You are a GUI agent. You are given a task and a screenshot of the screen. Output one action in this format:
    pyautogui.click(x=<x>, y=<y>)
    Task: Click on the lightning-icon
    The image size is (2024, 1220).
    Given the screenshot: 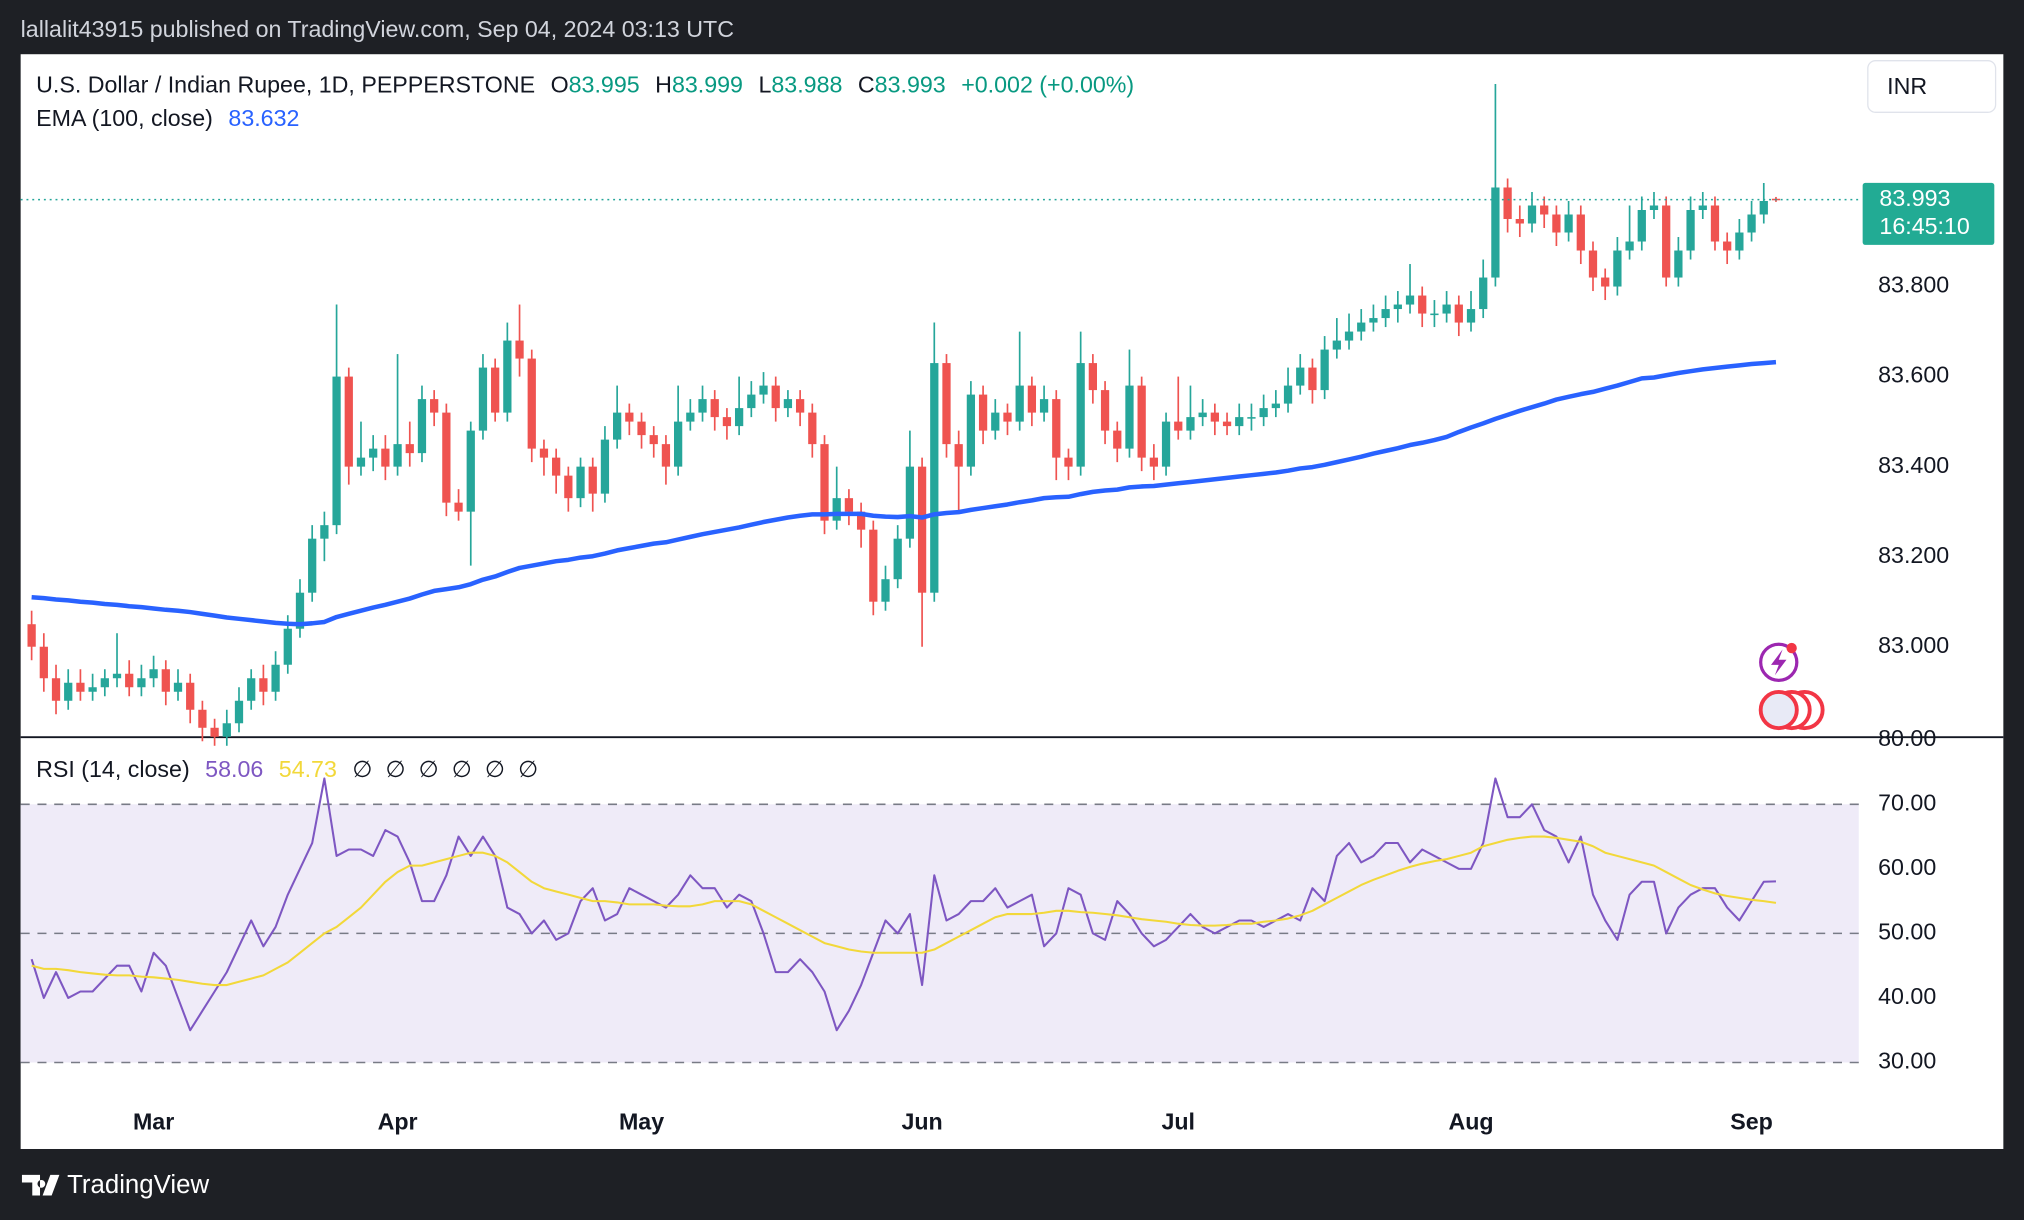 What is the action you would take?
    pyautogui.click(x=1779, y=662)
    